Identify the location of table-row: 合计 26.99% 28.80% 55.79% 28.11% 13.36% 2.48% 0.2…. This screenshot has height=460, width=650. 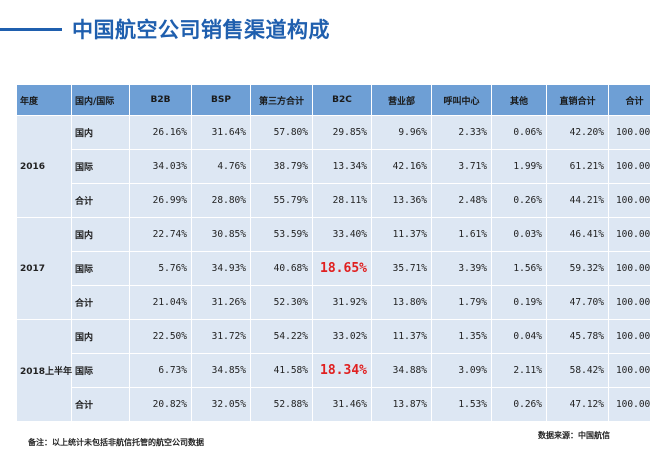
(333, 200).